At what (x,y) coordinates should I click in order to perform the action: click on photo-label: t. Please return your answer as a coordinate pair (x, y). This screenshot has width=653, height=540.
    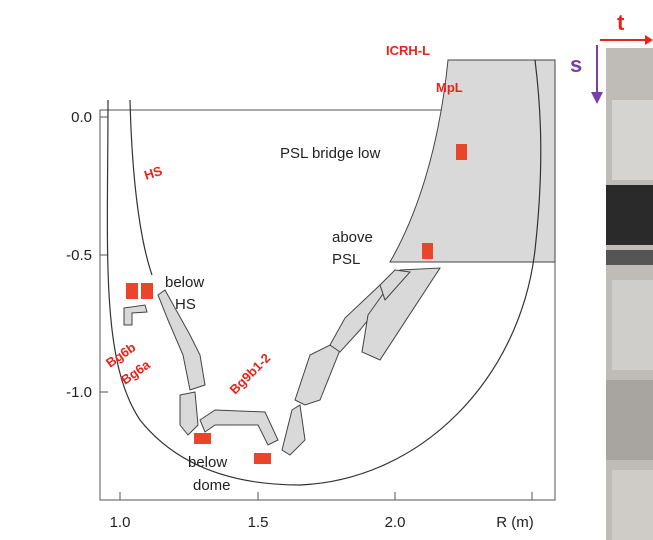
    Looking at the image, I should click on (621, 22).